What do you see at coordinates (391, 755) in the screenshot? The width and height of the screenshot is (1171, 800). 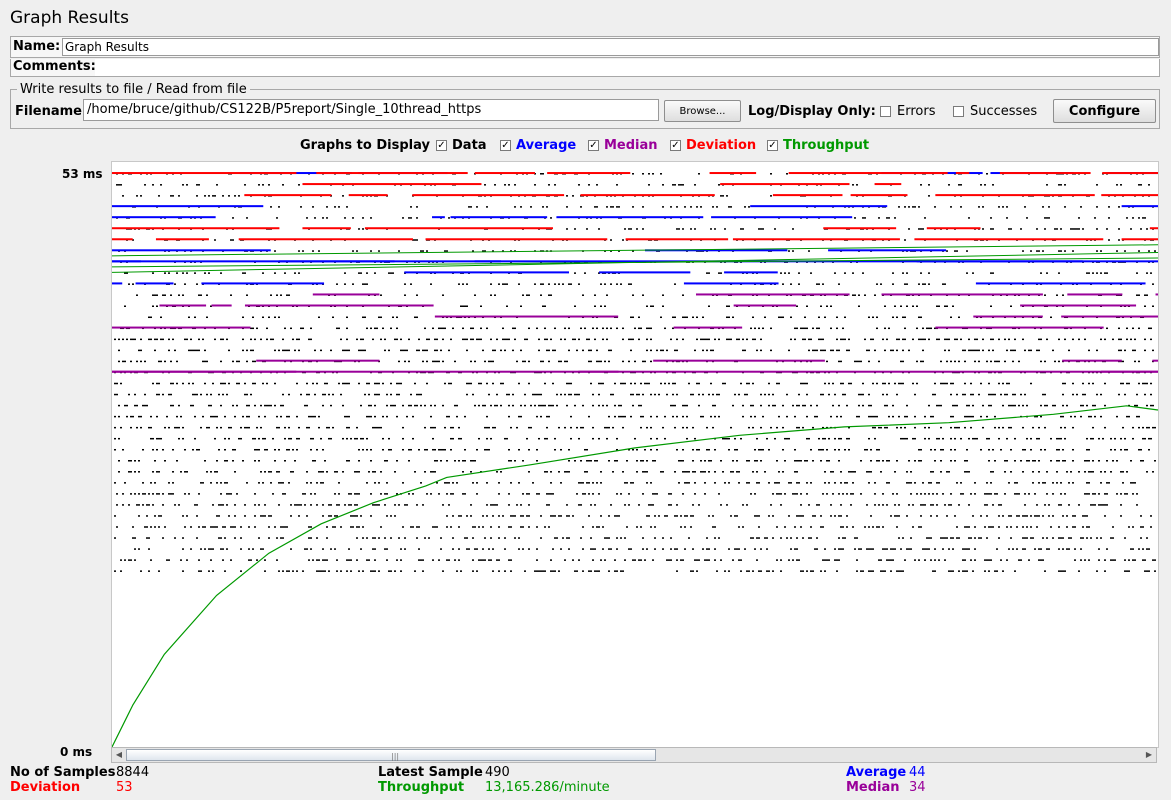 I see `scrollbar-thumb: |||` at bounding box center [391, 755].